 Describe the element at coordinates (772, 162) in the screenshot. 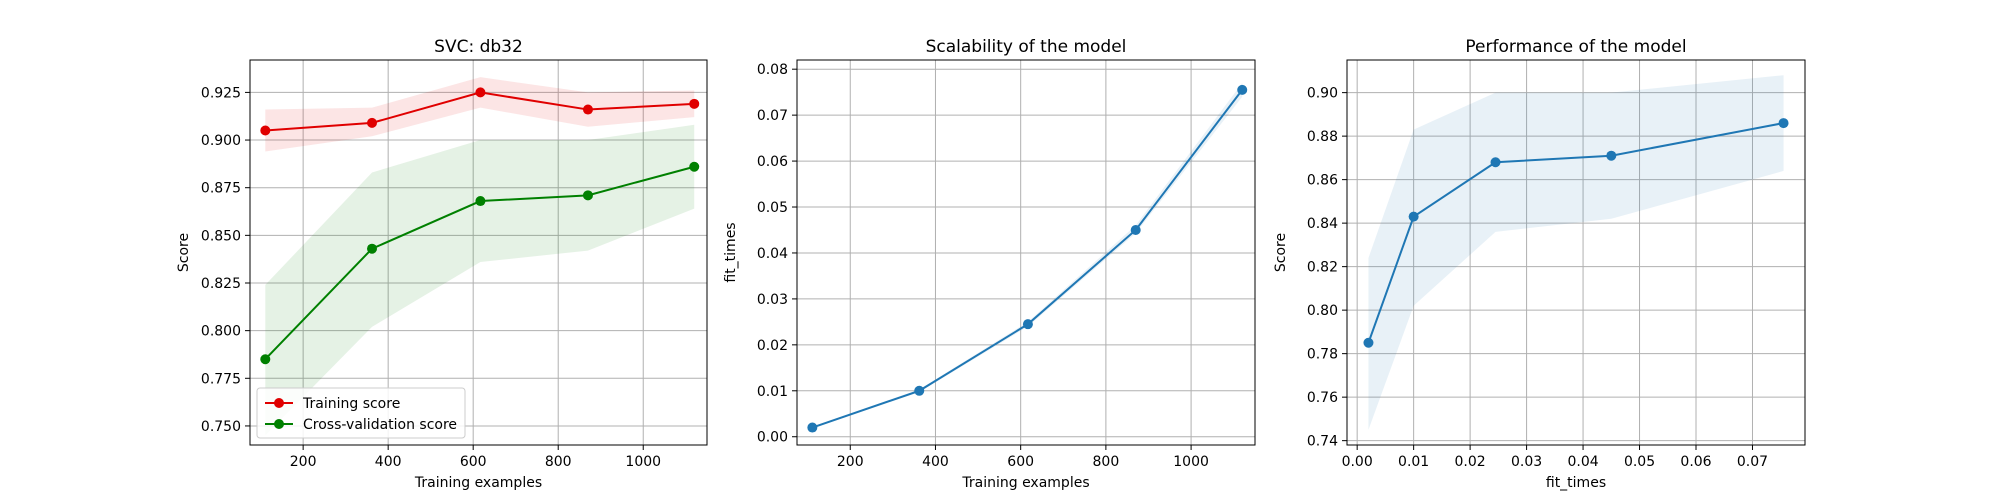

I see `y-tick-label: 0.06` at that location.